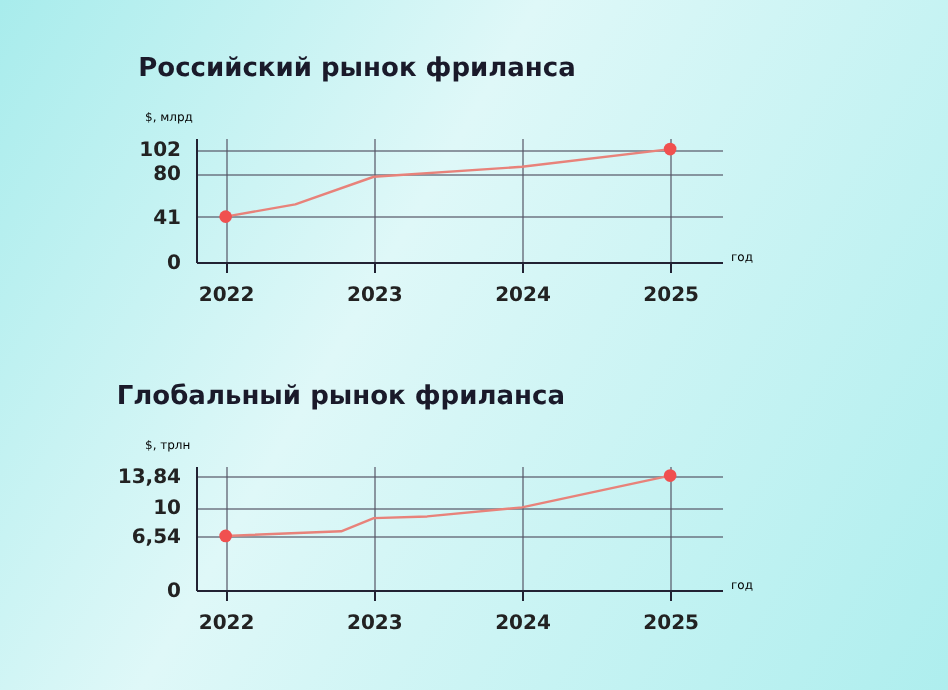  What do you see at coordinates (156, 537) in the screenshot?
I see `y-tick-label: 6,54` at bounding box center [156, 537].